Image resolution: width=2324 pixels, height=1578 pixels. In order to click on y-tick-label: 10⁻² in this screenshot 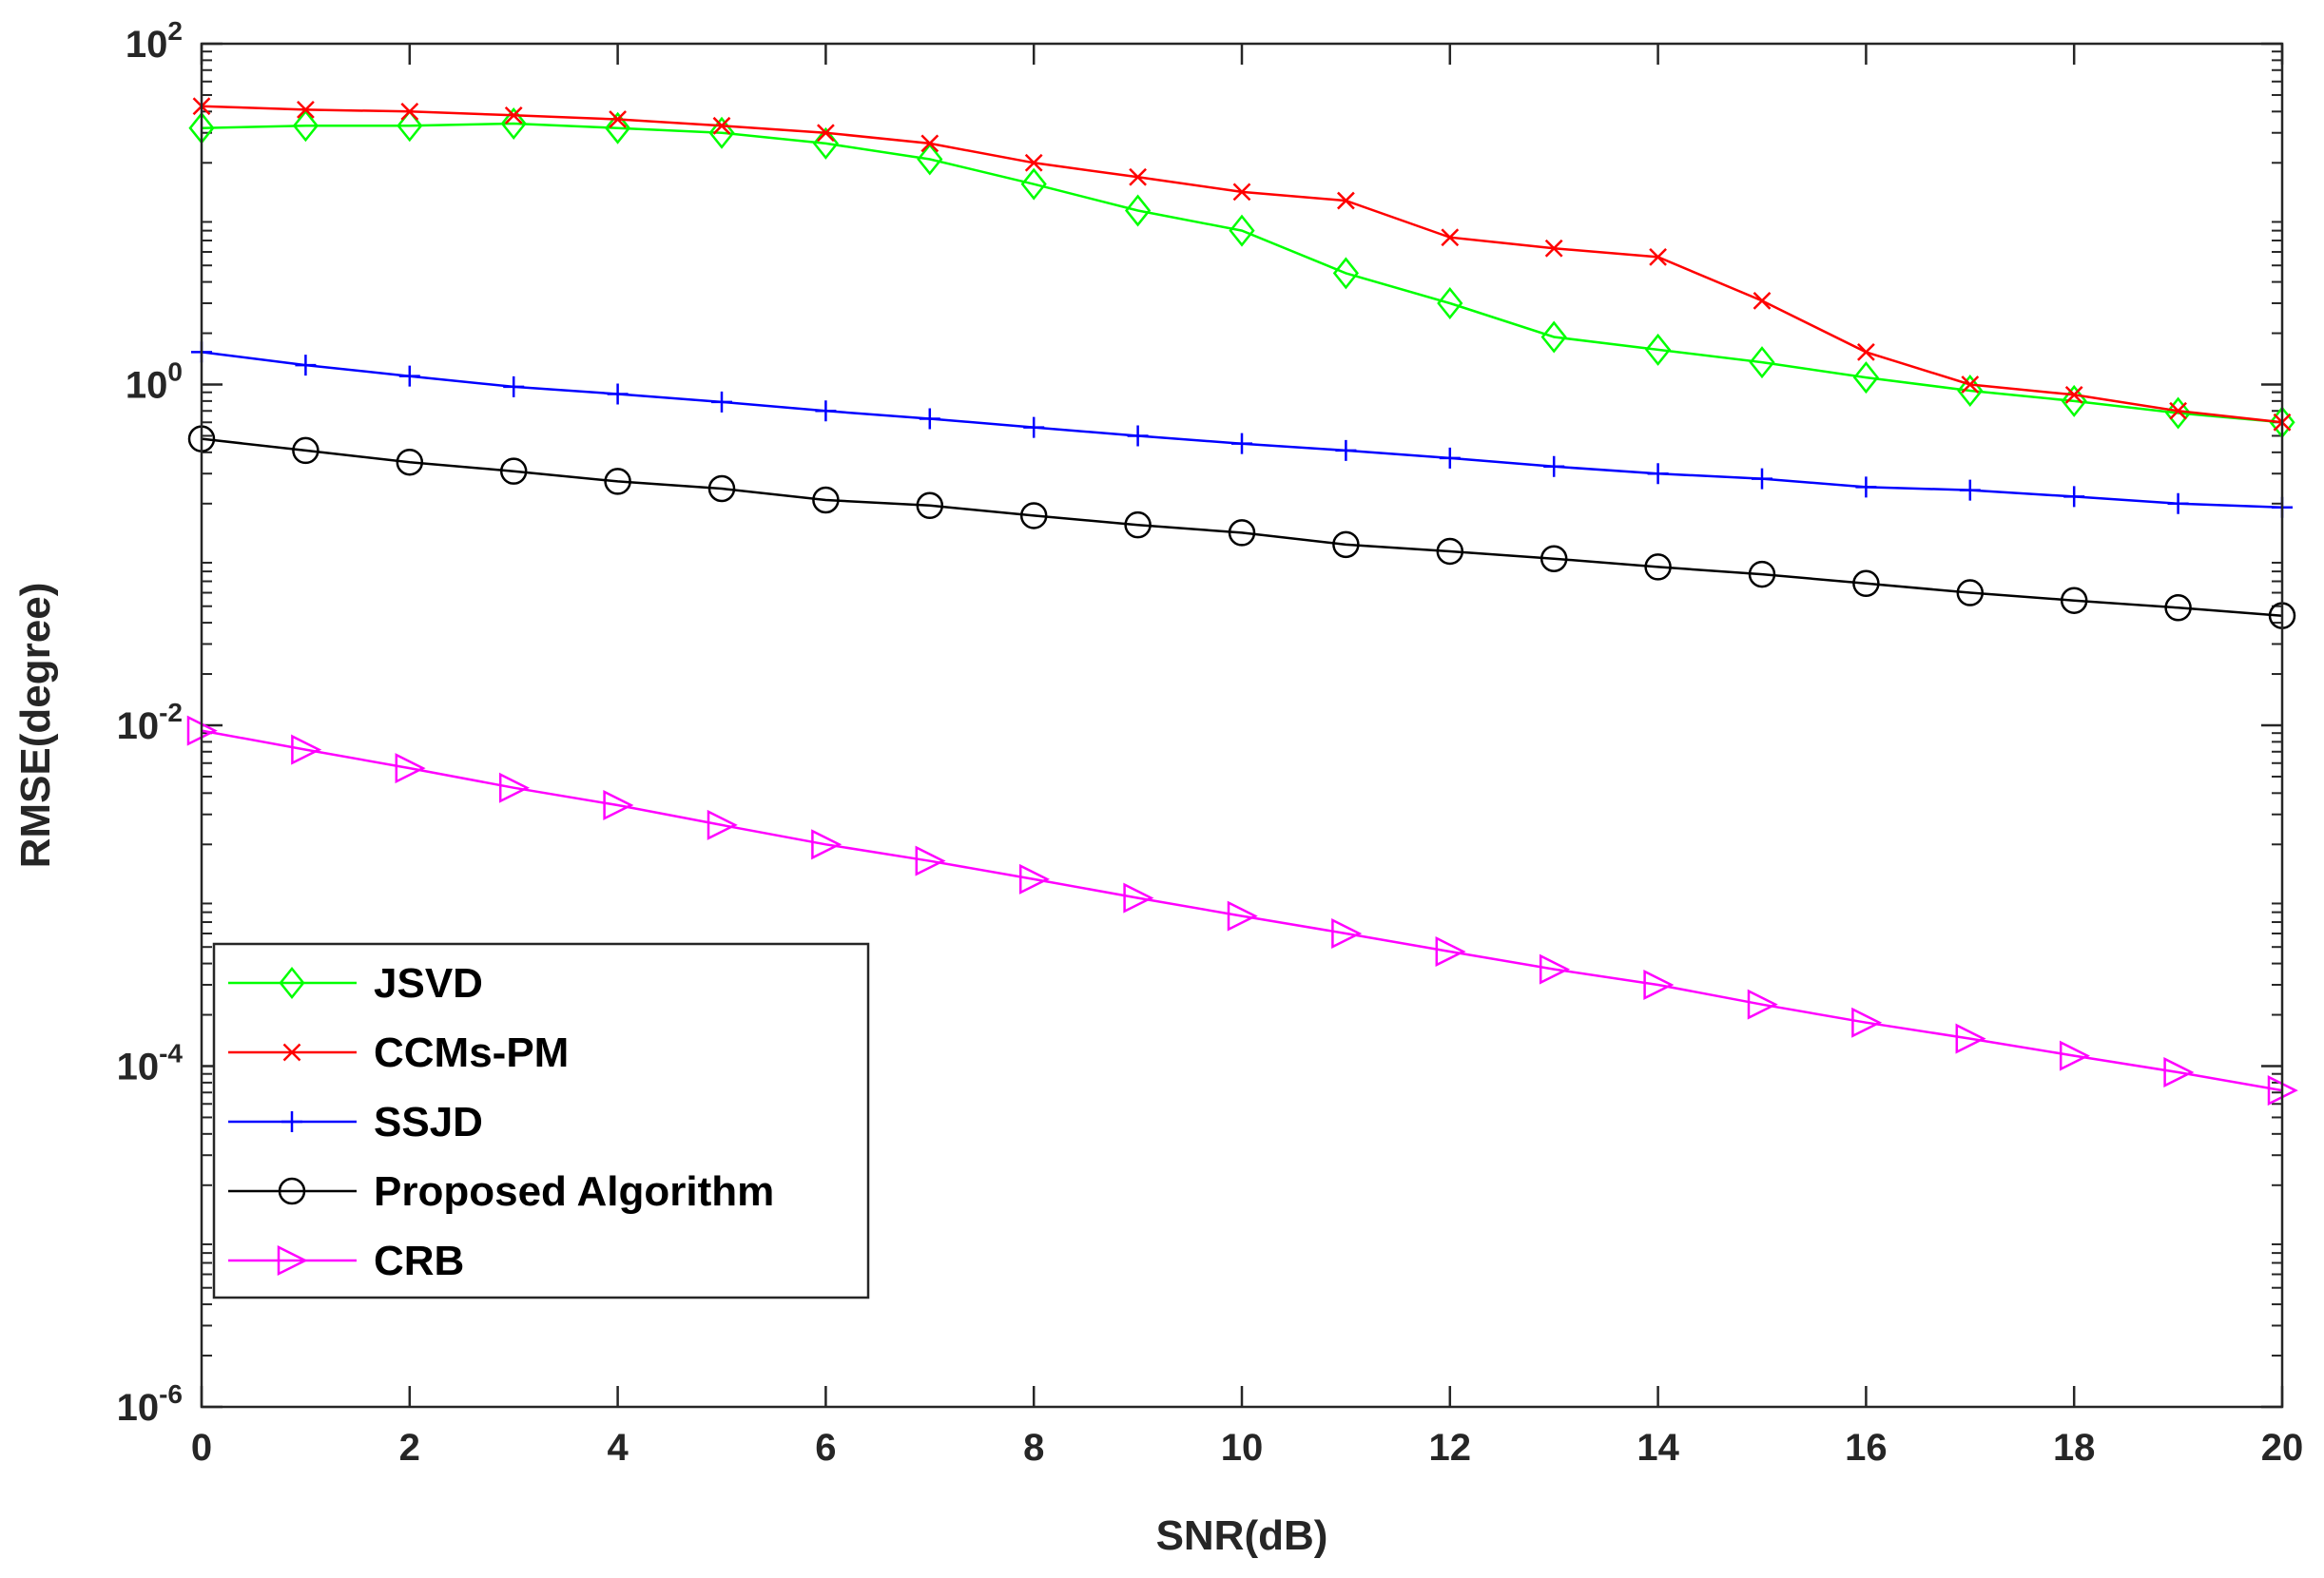, I will do `click(150, 722)`.